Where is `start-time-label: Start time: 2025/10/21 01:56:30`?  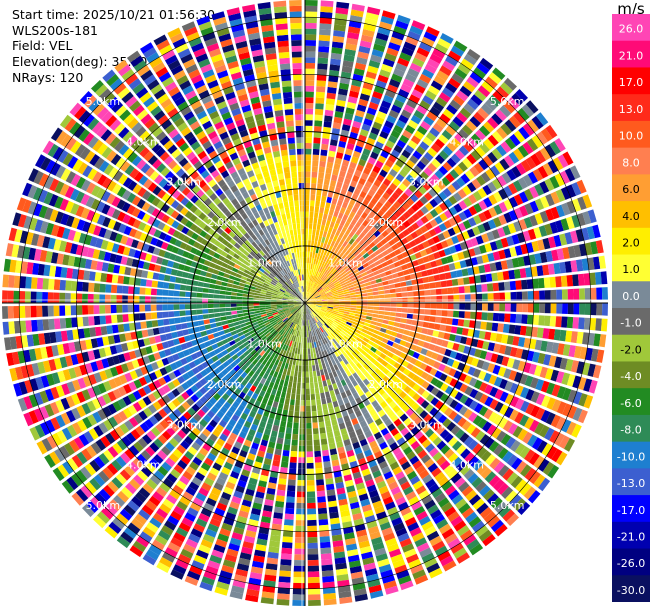
start-time-label: Start time: 2025/10/21 01:56:30 is located at coordinates (114, 14).